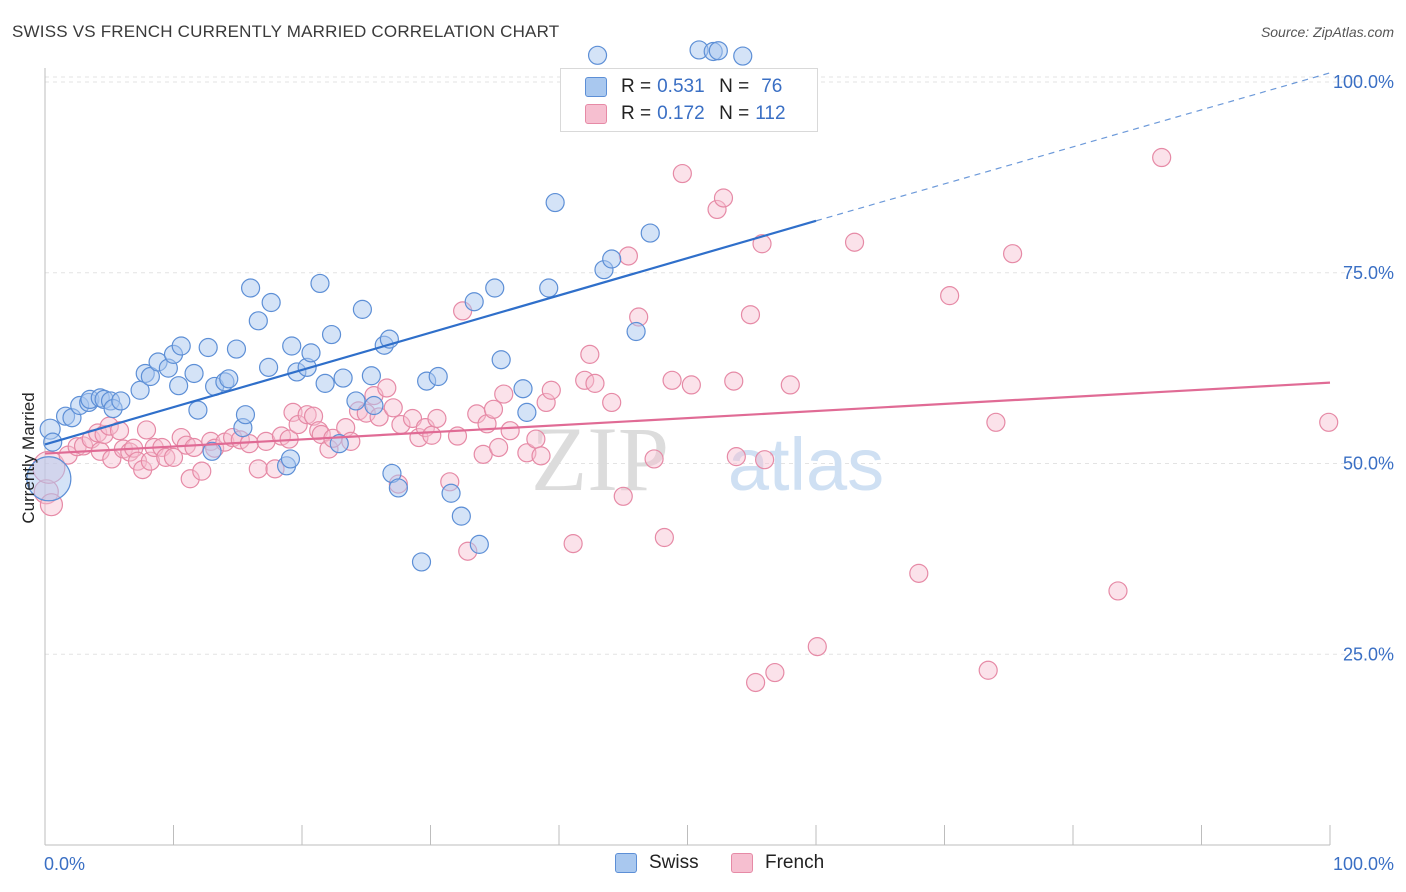 The height and width of the screenshot is (892, 1406). Describe the element at coordinates (1368, 654) in the screenshot. I see `y-tick-label: 25.0%` at that location.